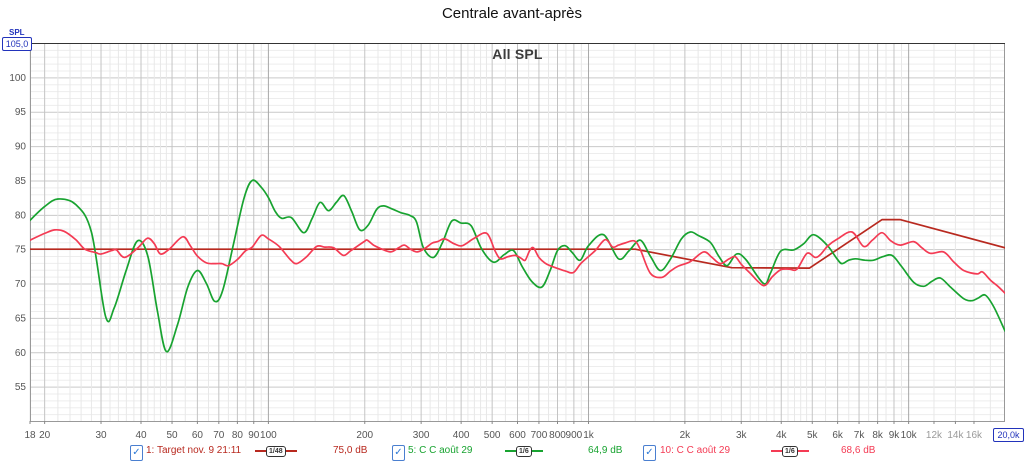 The image size is (1024, 462). I want to click on x-tick-label: 60, so click(198, 435).